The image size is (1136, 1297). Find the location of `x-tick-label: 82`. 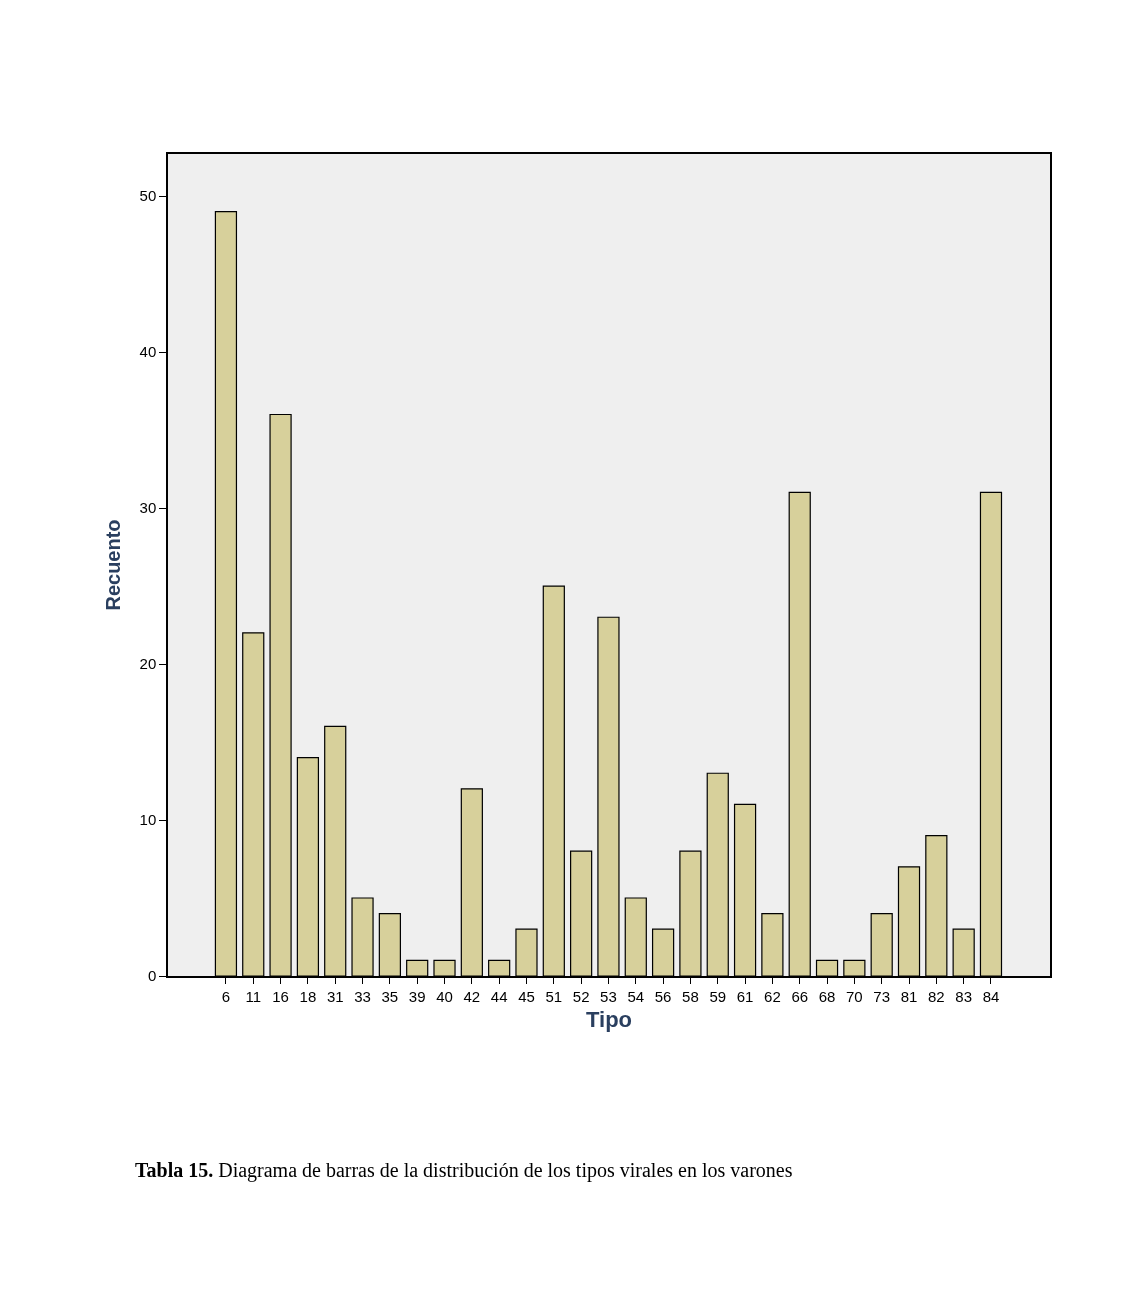

x-tick-label: 82 is located at coordinates (936, 996).